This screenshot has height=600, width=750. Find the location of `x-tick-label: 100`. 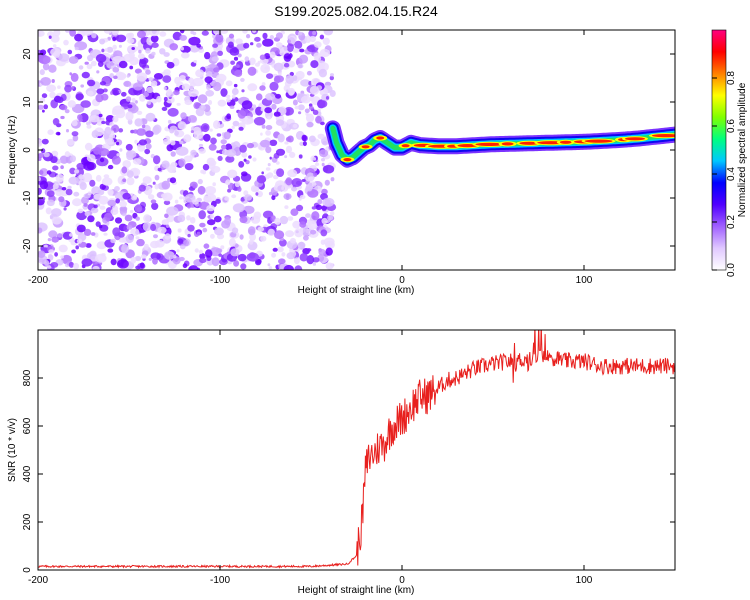

x-tick-label: 100 is located at coordinates (584, 580).